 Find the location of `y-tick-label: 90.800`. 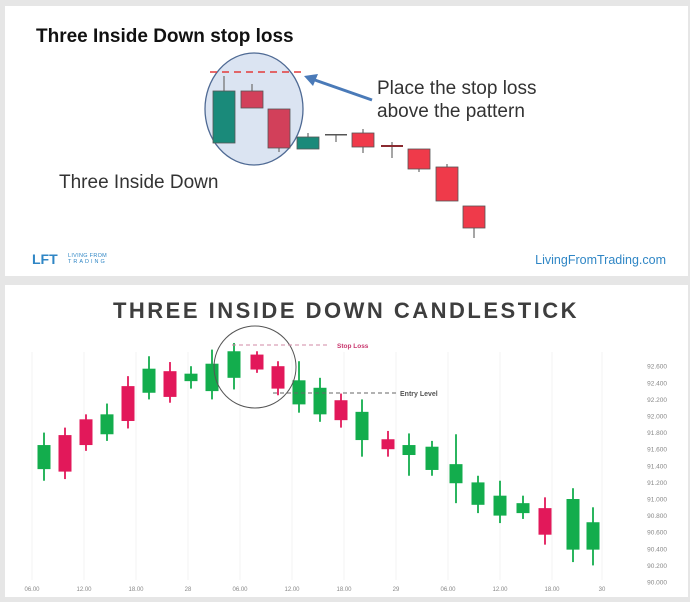

y-tick-label: 90.800 is located at coordinates (657, 516).